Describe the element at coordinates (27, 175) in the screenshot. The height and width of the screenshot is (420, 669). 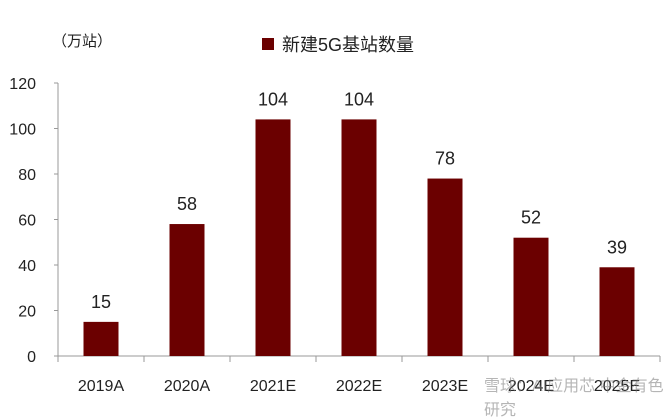
I see `y-tick-label: 80` at that location.